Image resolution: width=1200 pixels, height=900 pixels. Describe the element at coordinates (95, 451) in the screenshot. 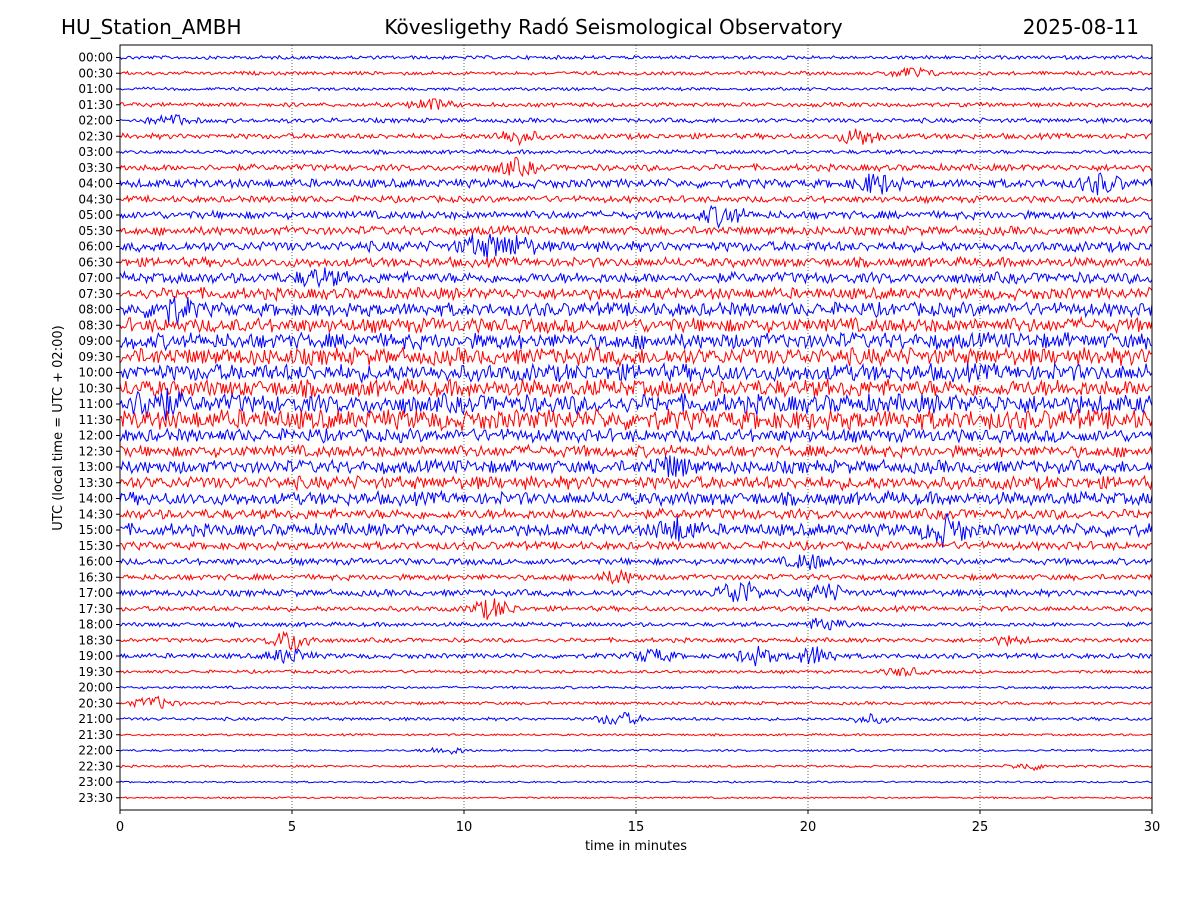

I see `y-tick-label: 12:30` at that location.